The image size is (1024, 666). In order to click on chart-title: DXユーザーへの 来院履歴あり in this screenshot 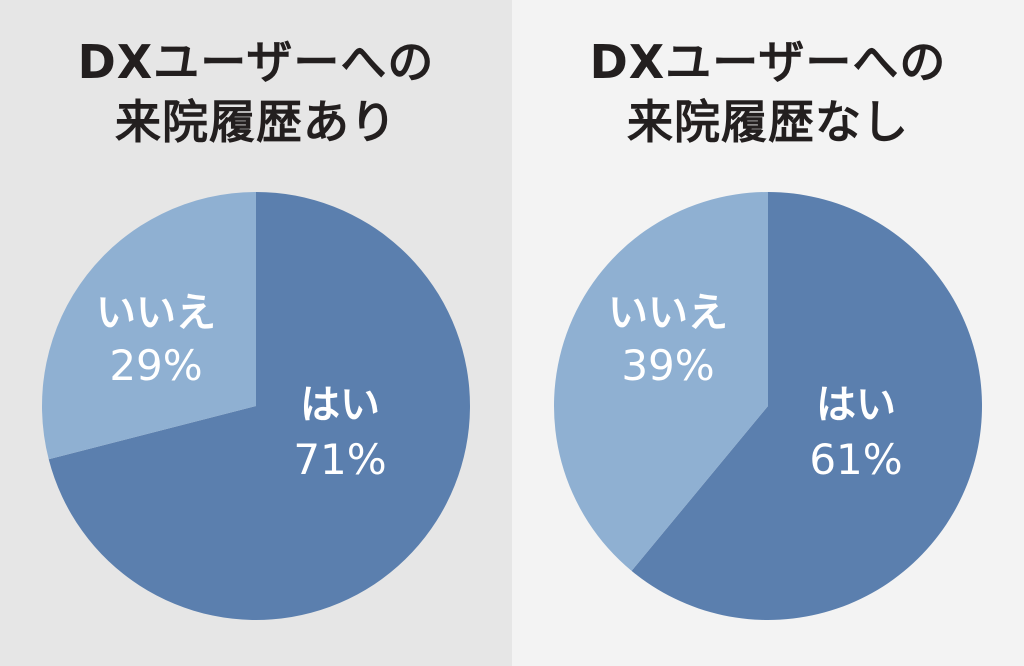, I will do `click(256, 92)`.